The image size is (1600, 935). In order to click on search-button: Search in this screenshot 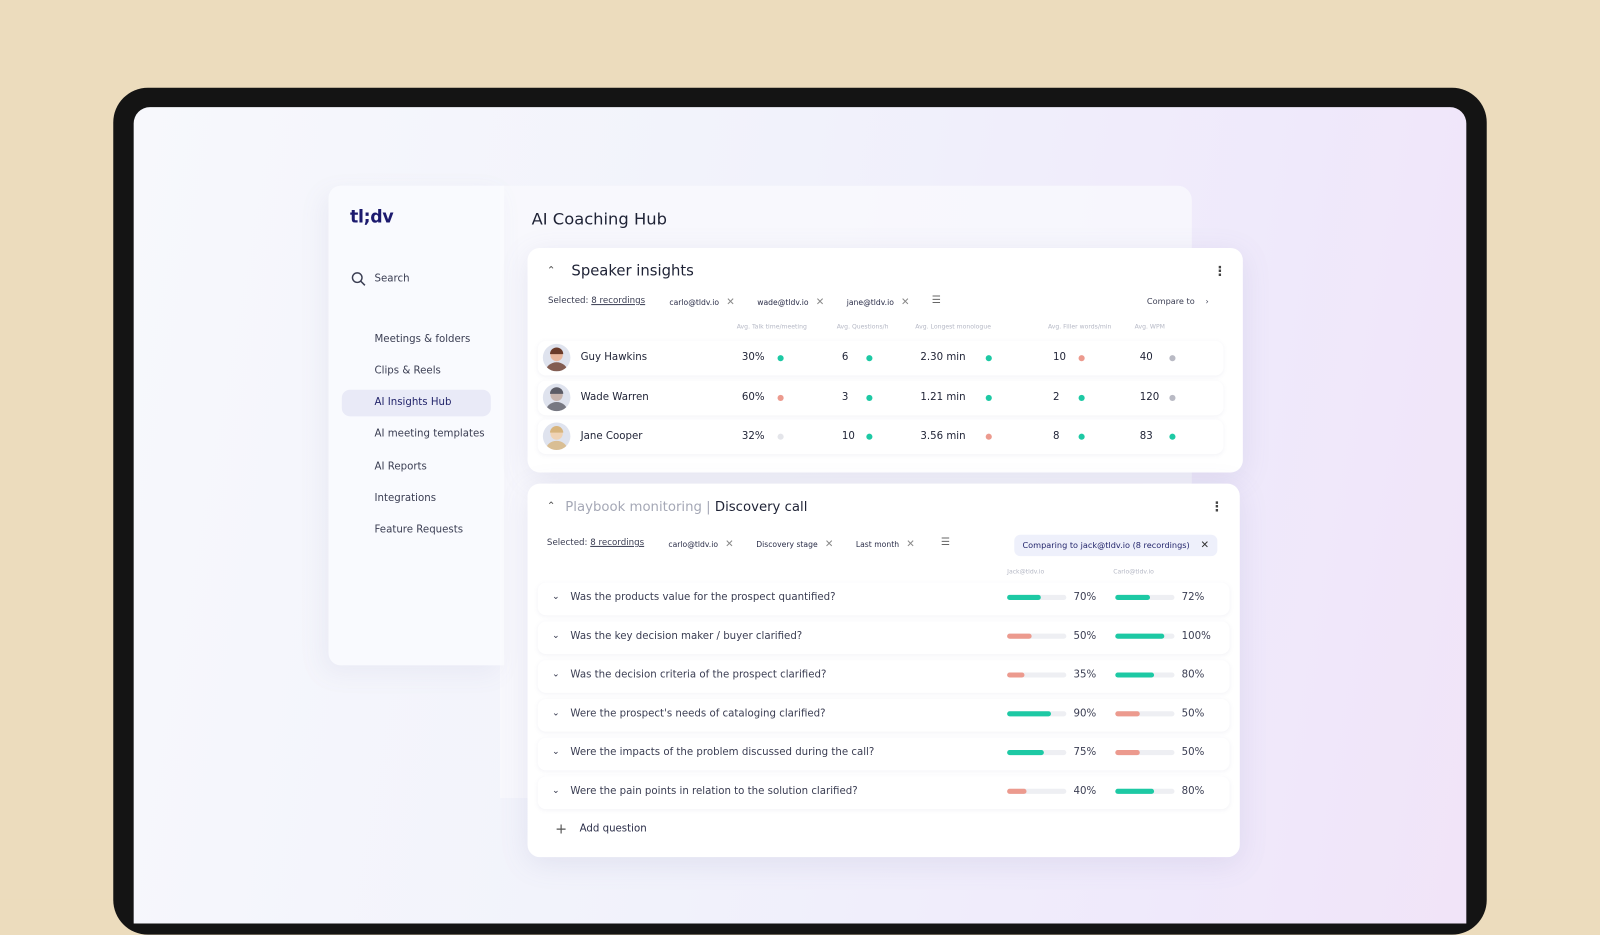, I will do `click(380, 278)`.